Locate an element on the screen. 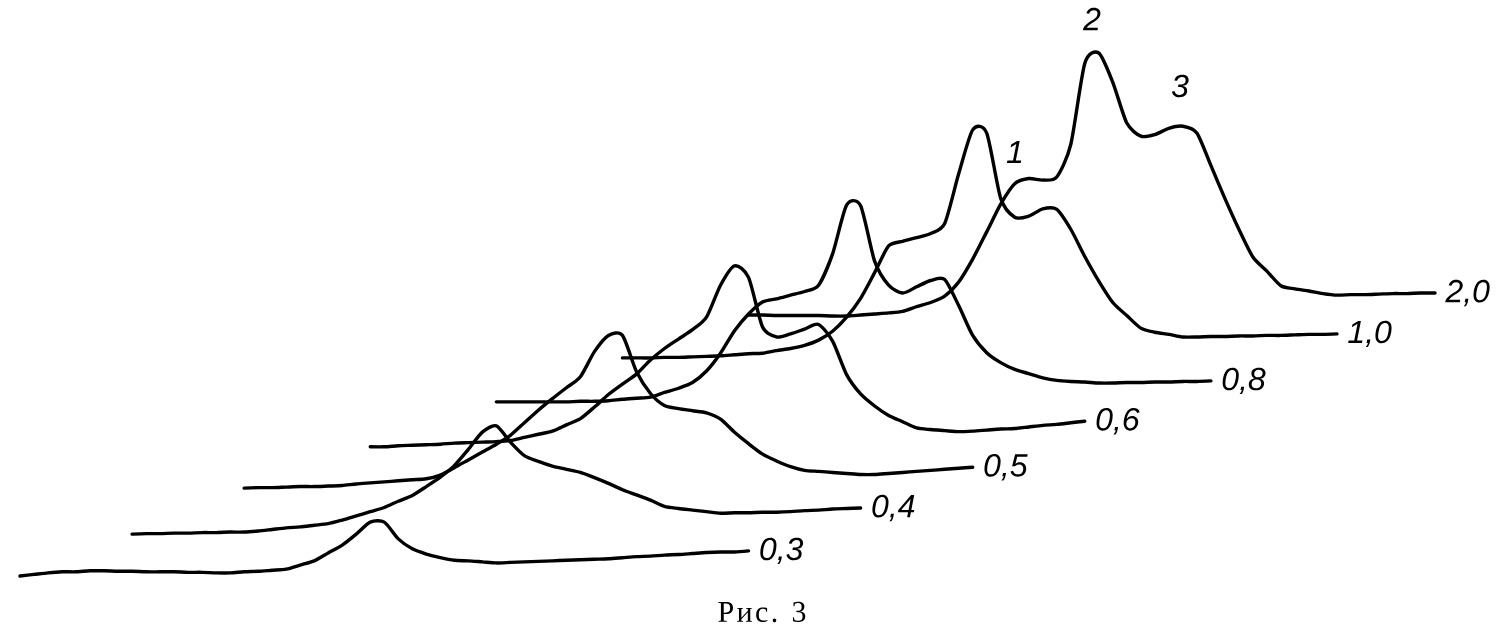 This screenshot has width=1497, height=638. text: Рис. 3 is located at coordinates (762, 612).